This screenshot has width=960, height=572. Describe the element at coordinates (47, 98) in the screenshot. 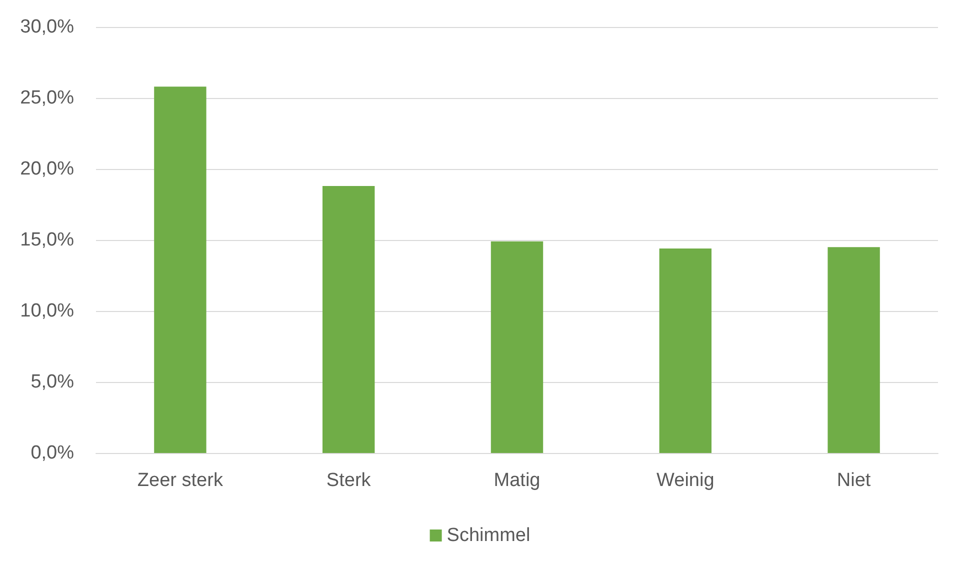

I see `y-tick-label: 25,0%` at that location.